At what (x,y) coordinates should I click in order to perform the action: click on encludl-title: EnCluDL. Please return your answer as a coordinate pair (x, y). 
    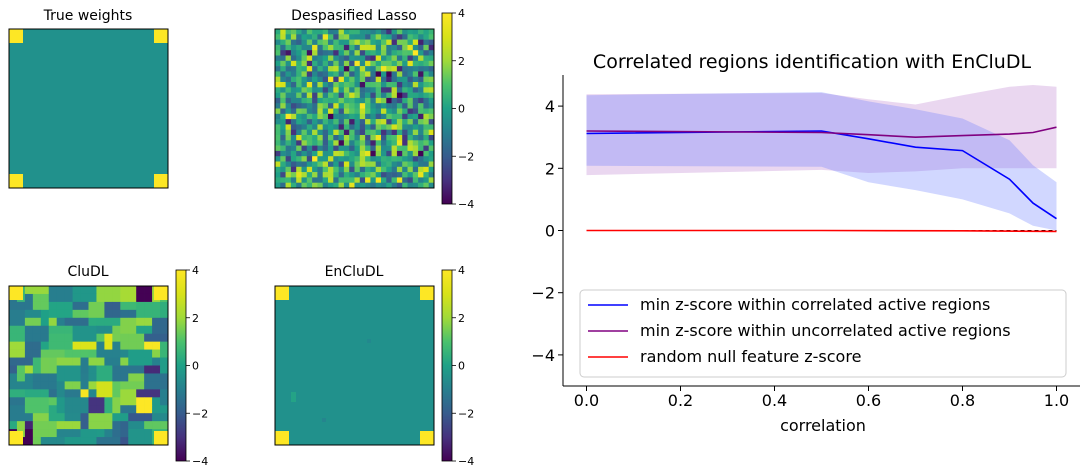
    Looking at the image, I should click on (354, 272).